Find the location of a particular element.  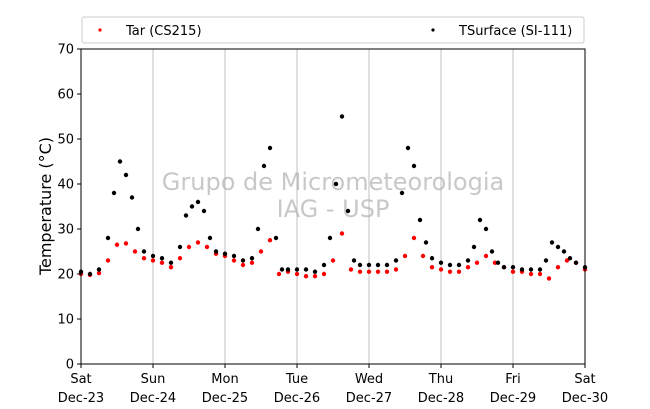

y-tick-label: 20 is located at coordinates (65, 275).